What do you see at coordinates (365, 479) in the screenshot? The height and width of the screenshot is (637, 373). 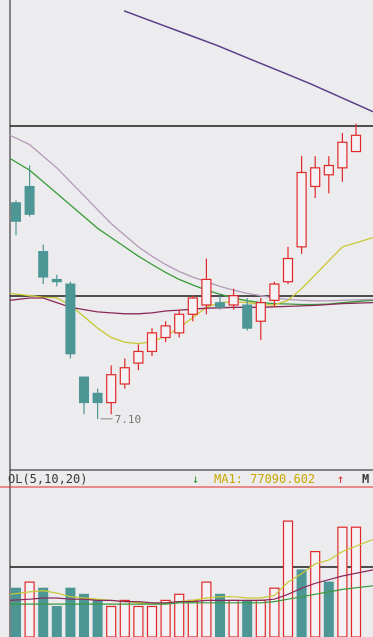 I see `volume-extra-label: M` at bounding box center [365, 479].